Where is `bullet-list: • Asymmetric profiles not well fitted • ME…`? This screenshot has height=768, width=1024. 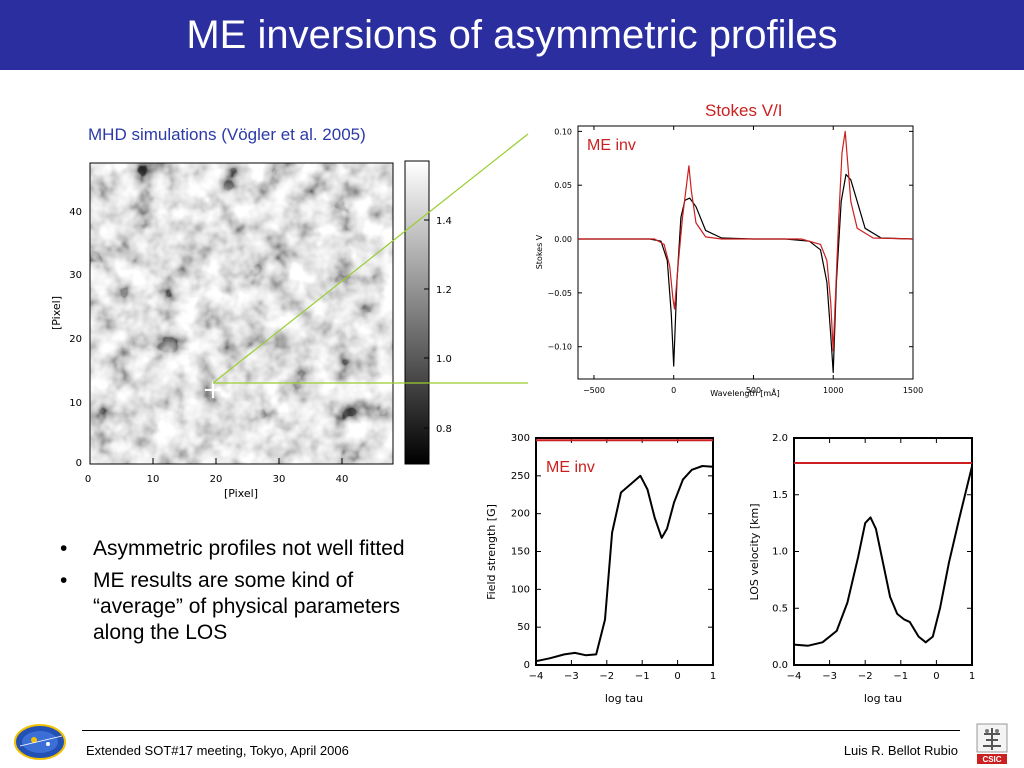 bullet-list: • Asymmetric profiles not well fitted • ME… is located at coordinates (245, 594).